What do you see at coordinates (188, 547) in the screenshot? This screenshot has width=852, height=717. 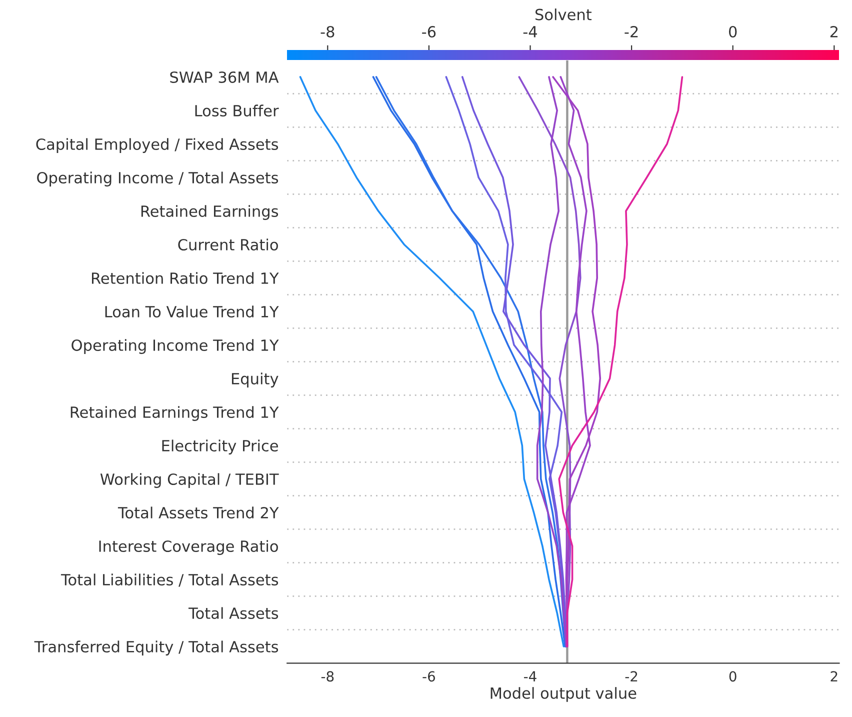 I see `y-tick-label: Interest Coverage Ratio` at bounding box center [188, 547].